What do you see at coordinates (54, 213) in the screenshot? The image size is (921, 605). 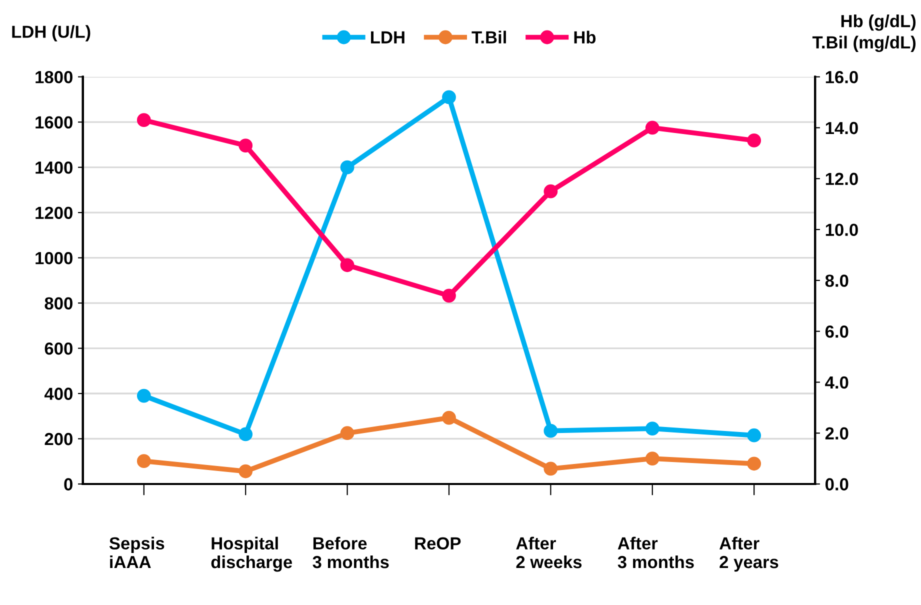 I see `y-tick-label: 1200` at bounding box center [54, 213].